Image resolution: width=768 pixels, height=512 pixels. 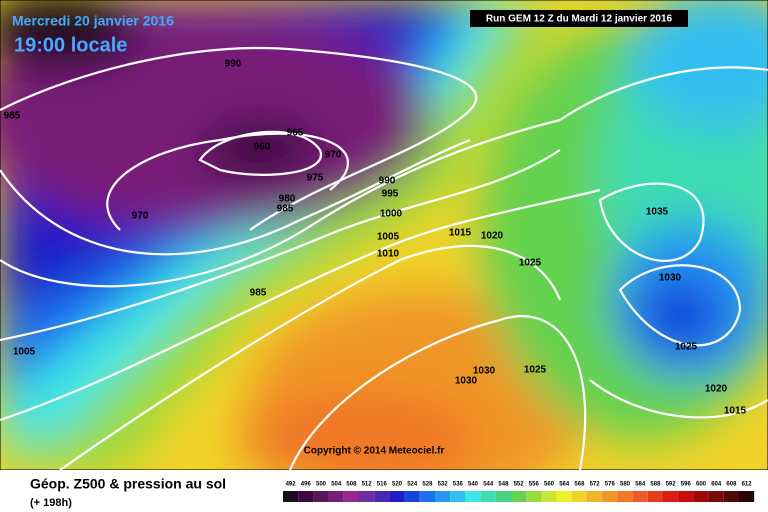 I want to click on scale-label: 528, so click(x=427, y=485).